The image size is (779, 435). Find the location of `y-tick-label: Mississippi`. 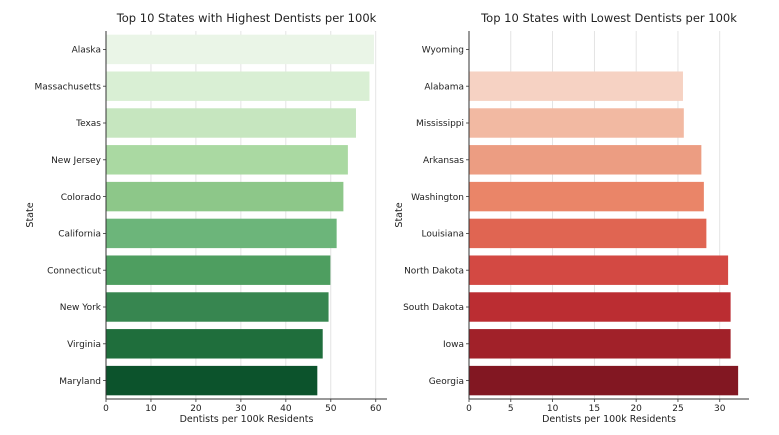

y-tick-label: Mississippi is located at coordinates (440, 124).